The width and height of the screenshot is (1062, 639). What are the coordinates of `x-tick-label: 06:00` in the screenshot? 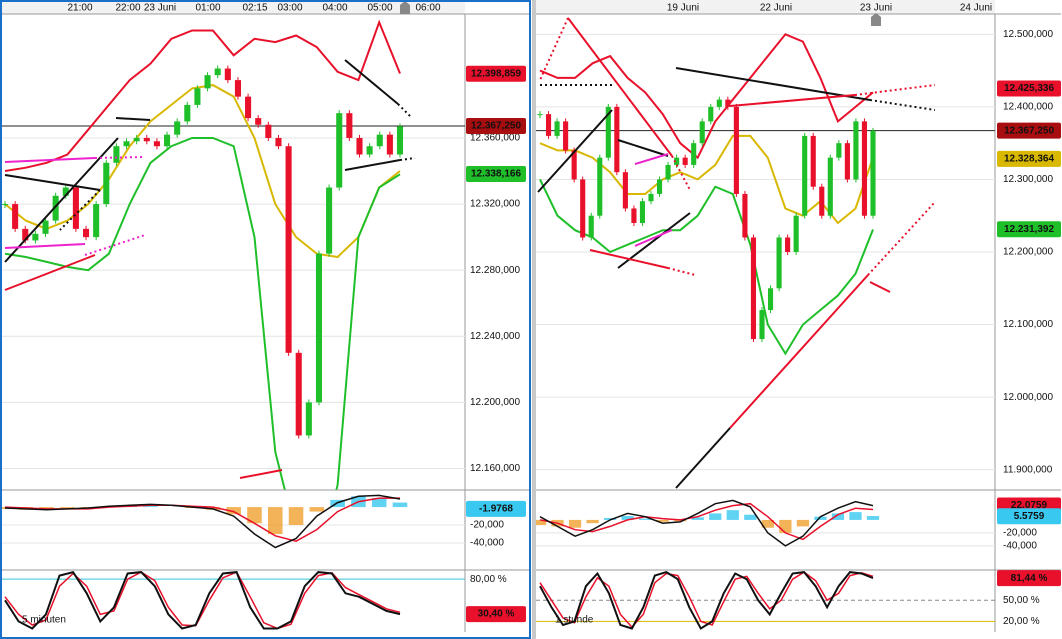 It's located at (427, 8).